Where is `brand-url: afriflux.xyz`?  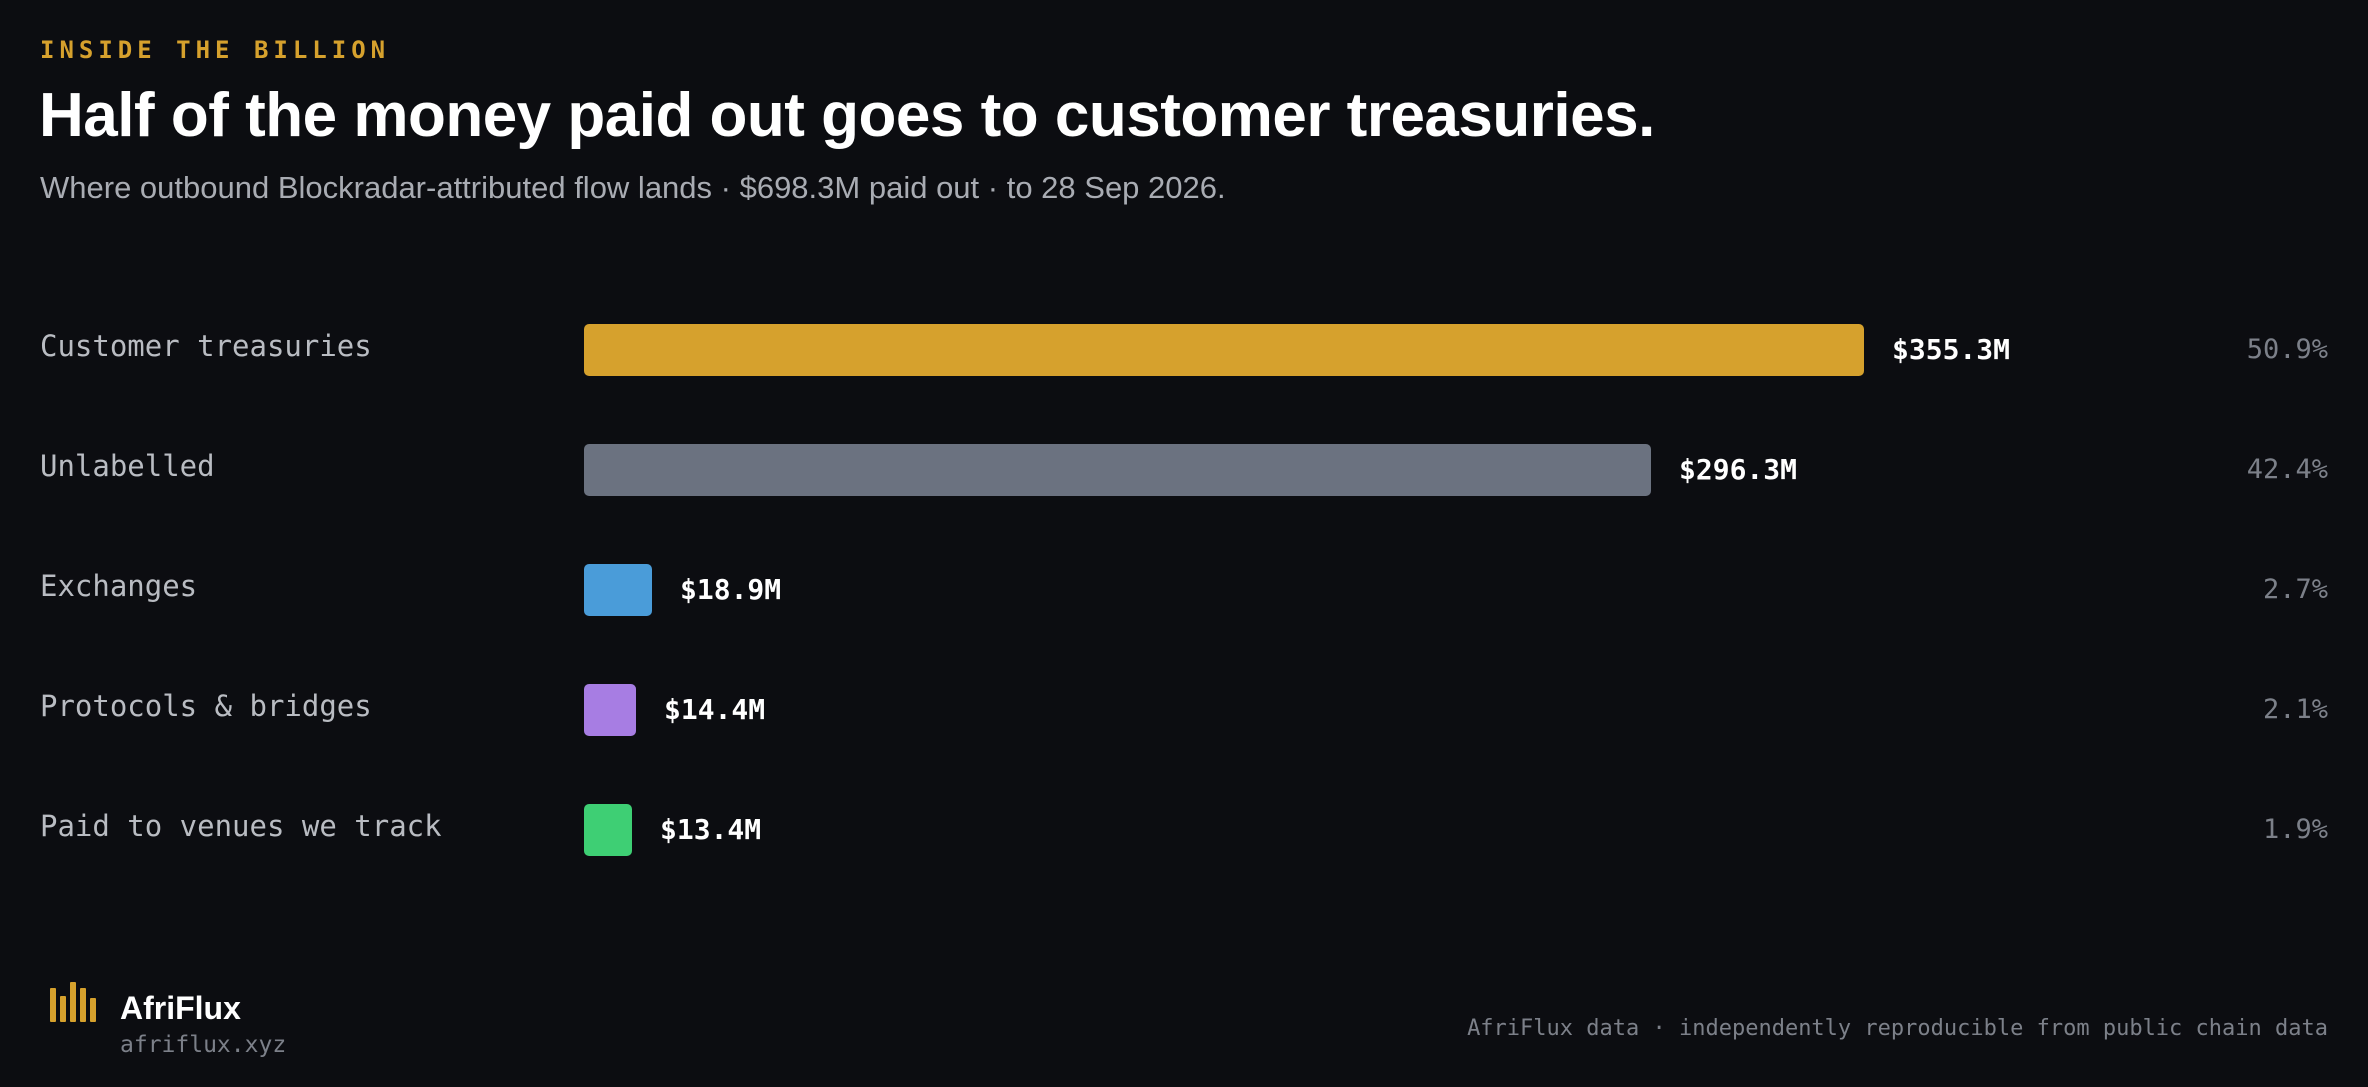
brand-url: afriflux.xyz is located at coordinates (203, 1045).